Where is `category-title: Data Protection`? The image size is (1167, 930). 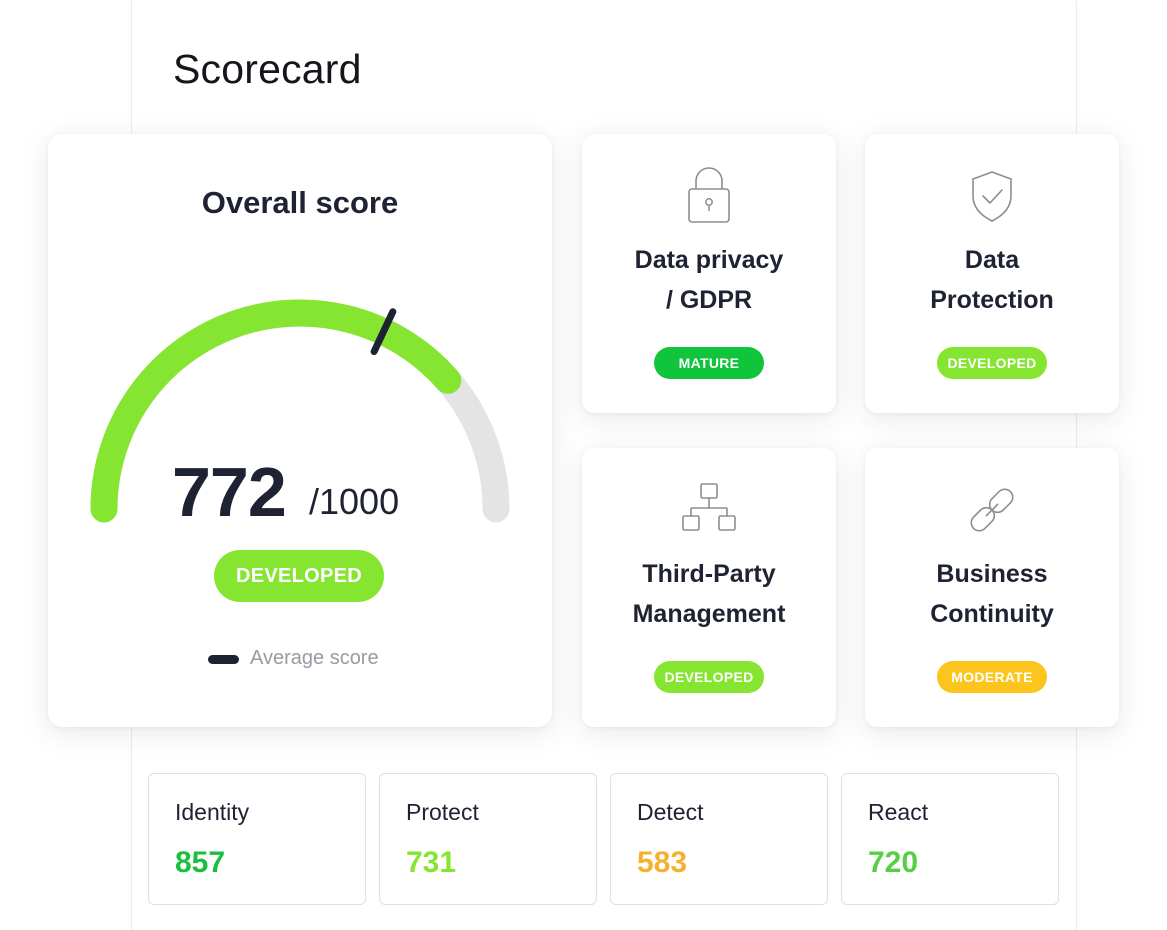
category-title: Data Protection is located at coordinates (992, 280).